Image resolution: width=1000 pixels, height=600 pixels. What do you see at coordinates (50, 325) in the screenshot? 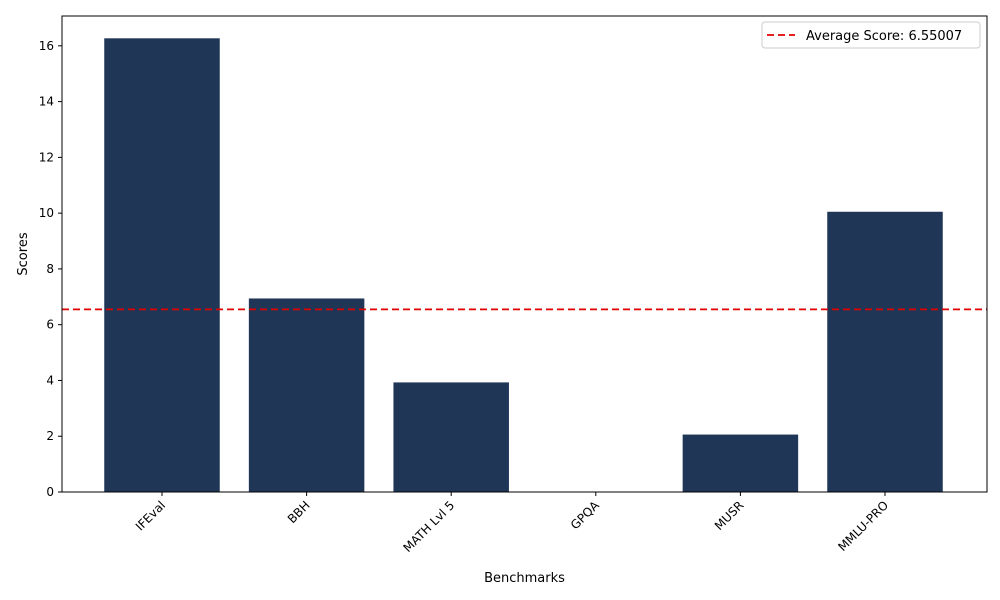
I see `y-tick-label: 6` at bounding box center [50, 325].